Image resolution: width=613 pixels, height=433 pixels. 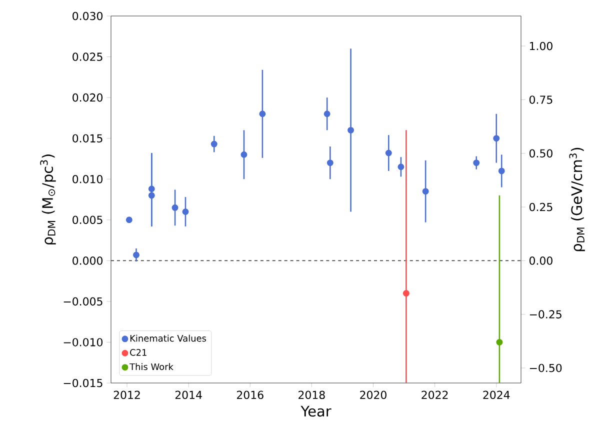 What do you see at coordinates (87, 220) in the screenshot?
I see `y-tick-label: 0.005` at bounding box center [87, 220].